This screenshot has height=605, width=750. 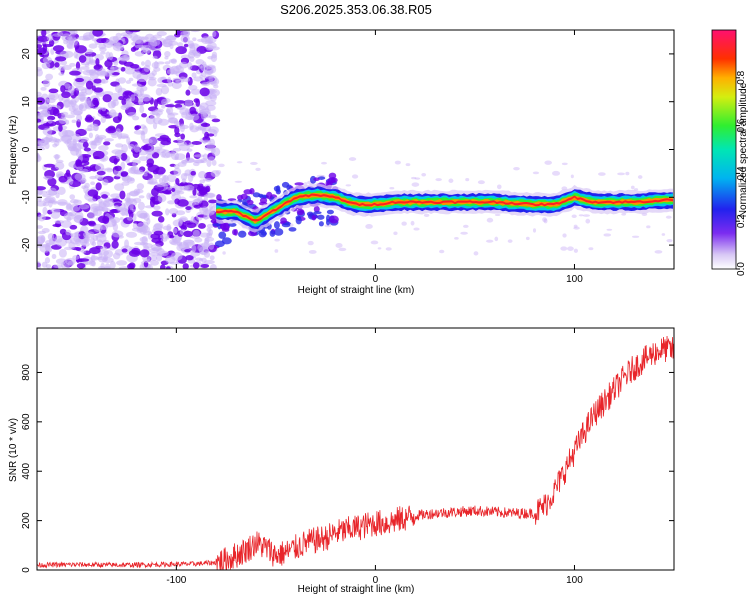 What do you see at coordinates (741, 77) in the screenshot?
I see `colorbar-tick-label: 0.8` at bounding box center [741, 77].